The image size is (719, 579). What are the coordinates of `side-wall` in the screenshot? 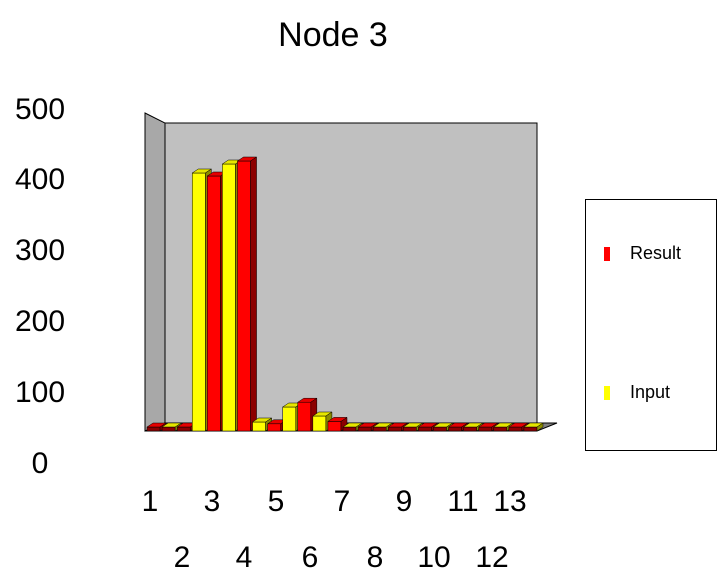 It's located at (155, 272).